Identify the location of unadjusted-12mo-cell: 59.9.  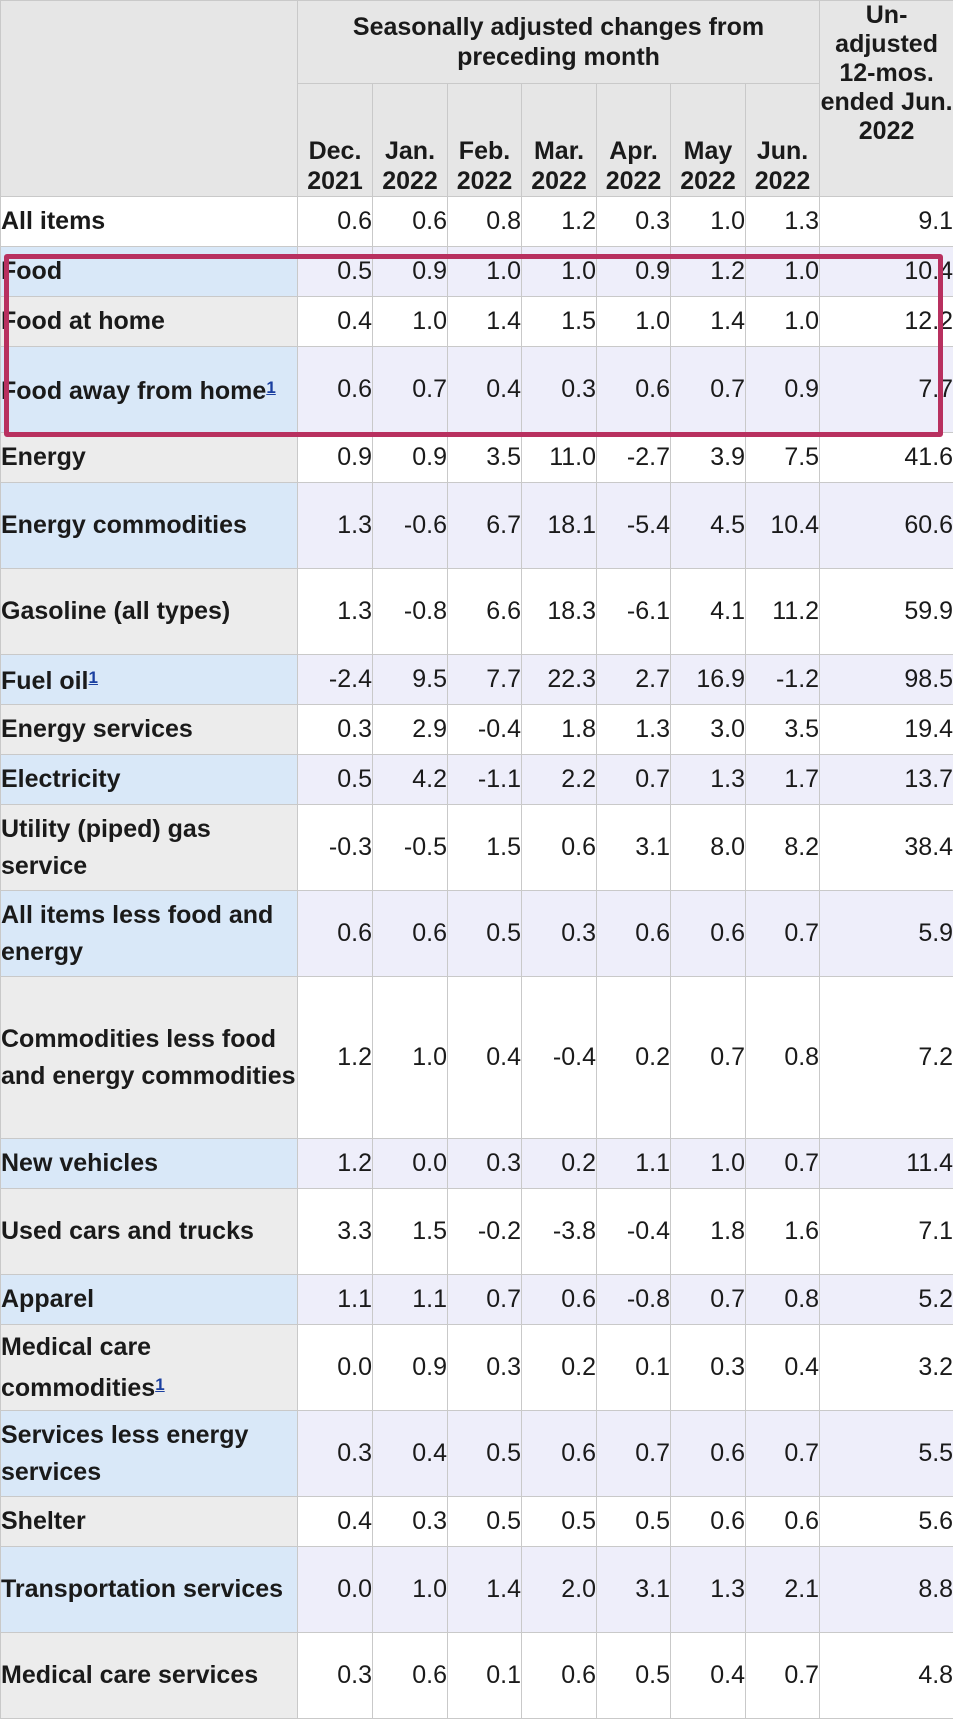
(886, 611).